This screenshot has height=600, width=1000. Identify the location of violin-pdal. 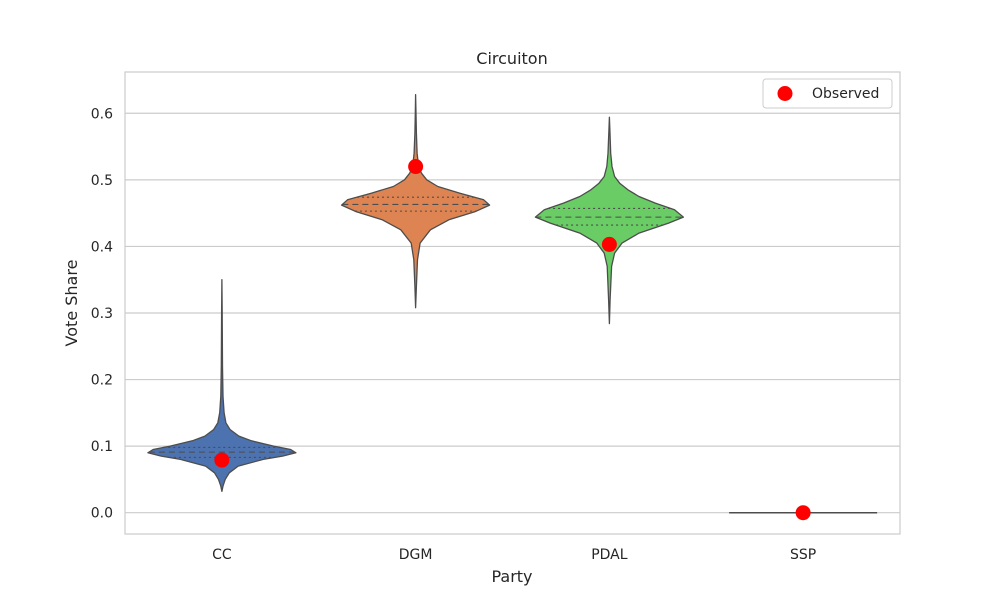
(609, 220).